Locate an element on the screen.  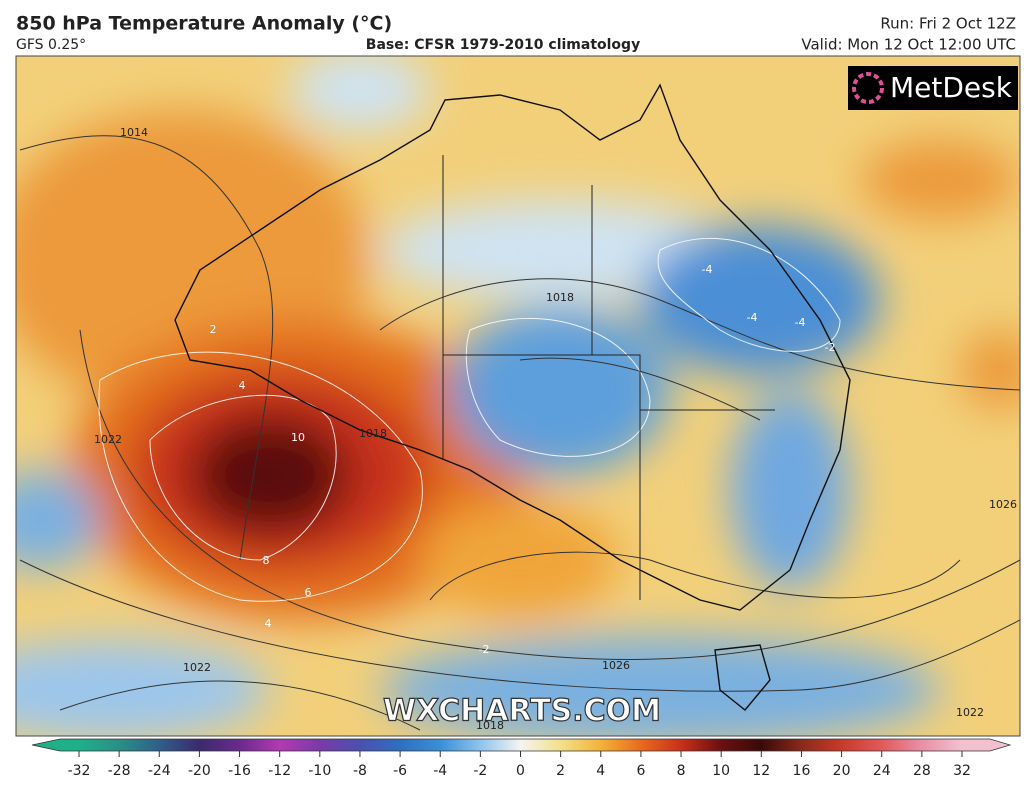
colorbar-tick-label: 6 is located at coordinates (640, 771).